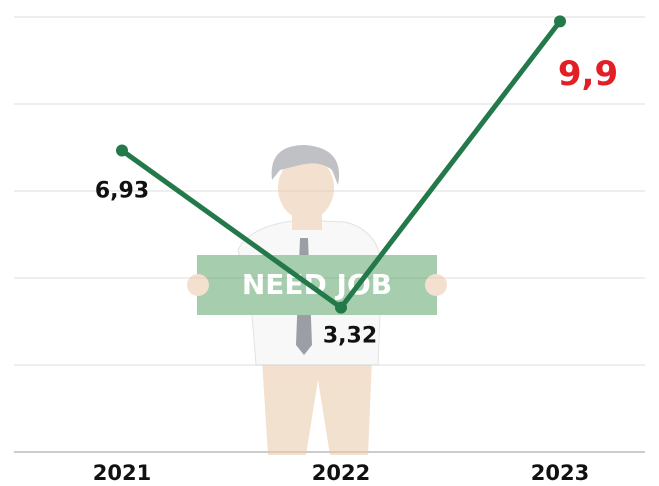 The image size is (659, 486). Describe the element at coordinates (122, 473) in the screenshot. I see `x-tick-label: 2021` at that location.